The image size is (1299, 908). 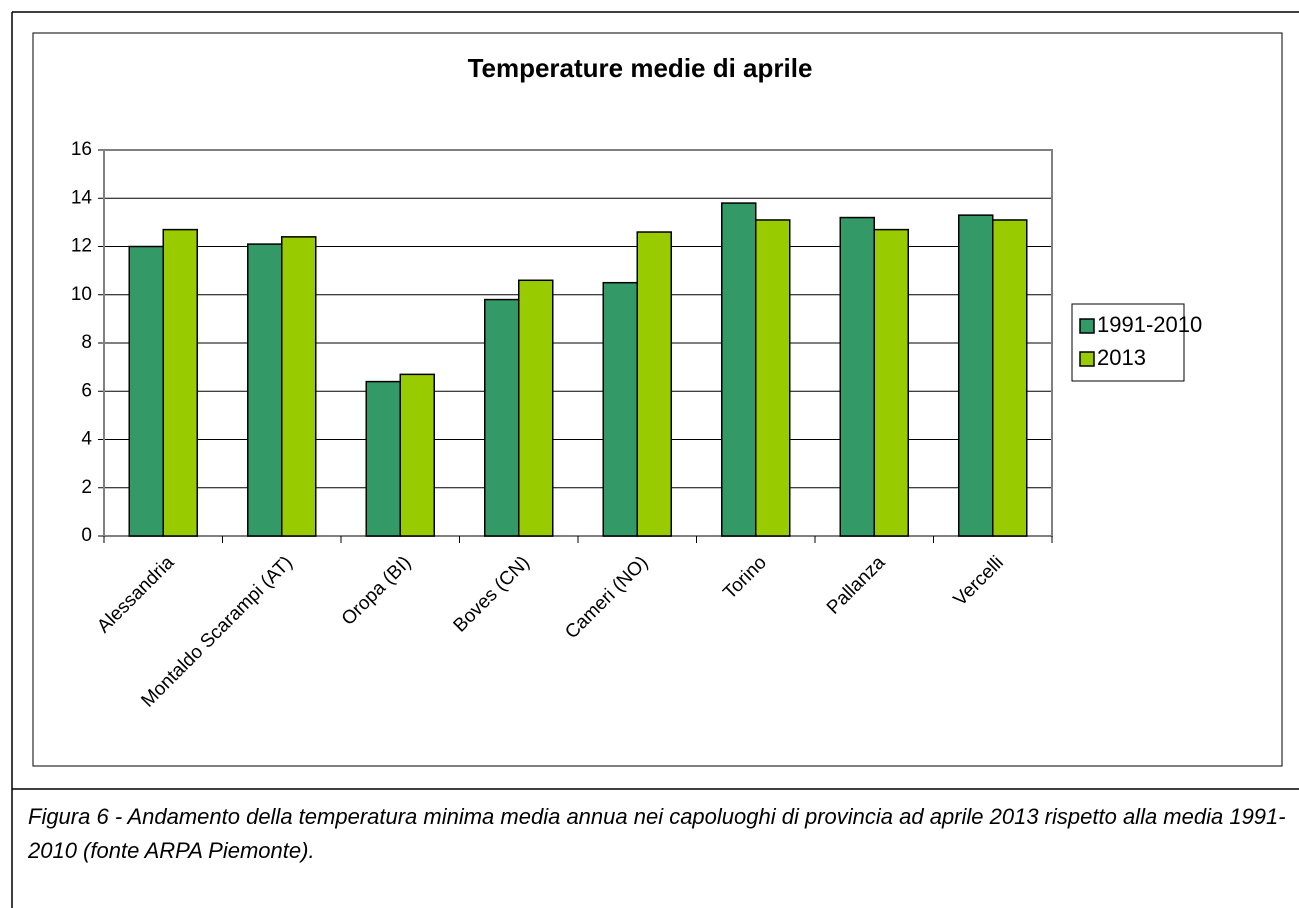 What do you see at coordinates (86, 487) in the screenshot?
I see `y-tick-label: 2` at bounding box center [86, 487].